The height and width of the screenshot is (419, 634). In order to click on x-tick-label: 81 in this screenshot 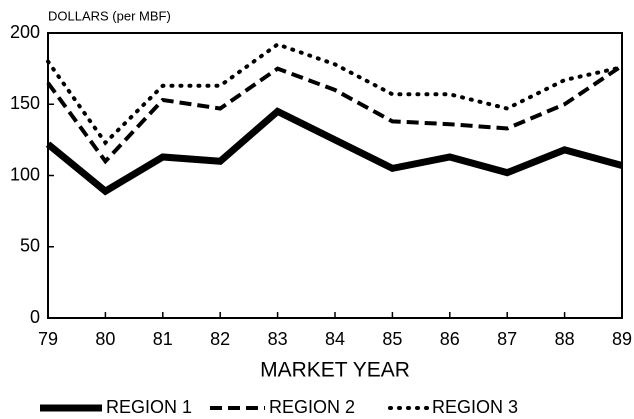, I will do `click(163, 339)`.